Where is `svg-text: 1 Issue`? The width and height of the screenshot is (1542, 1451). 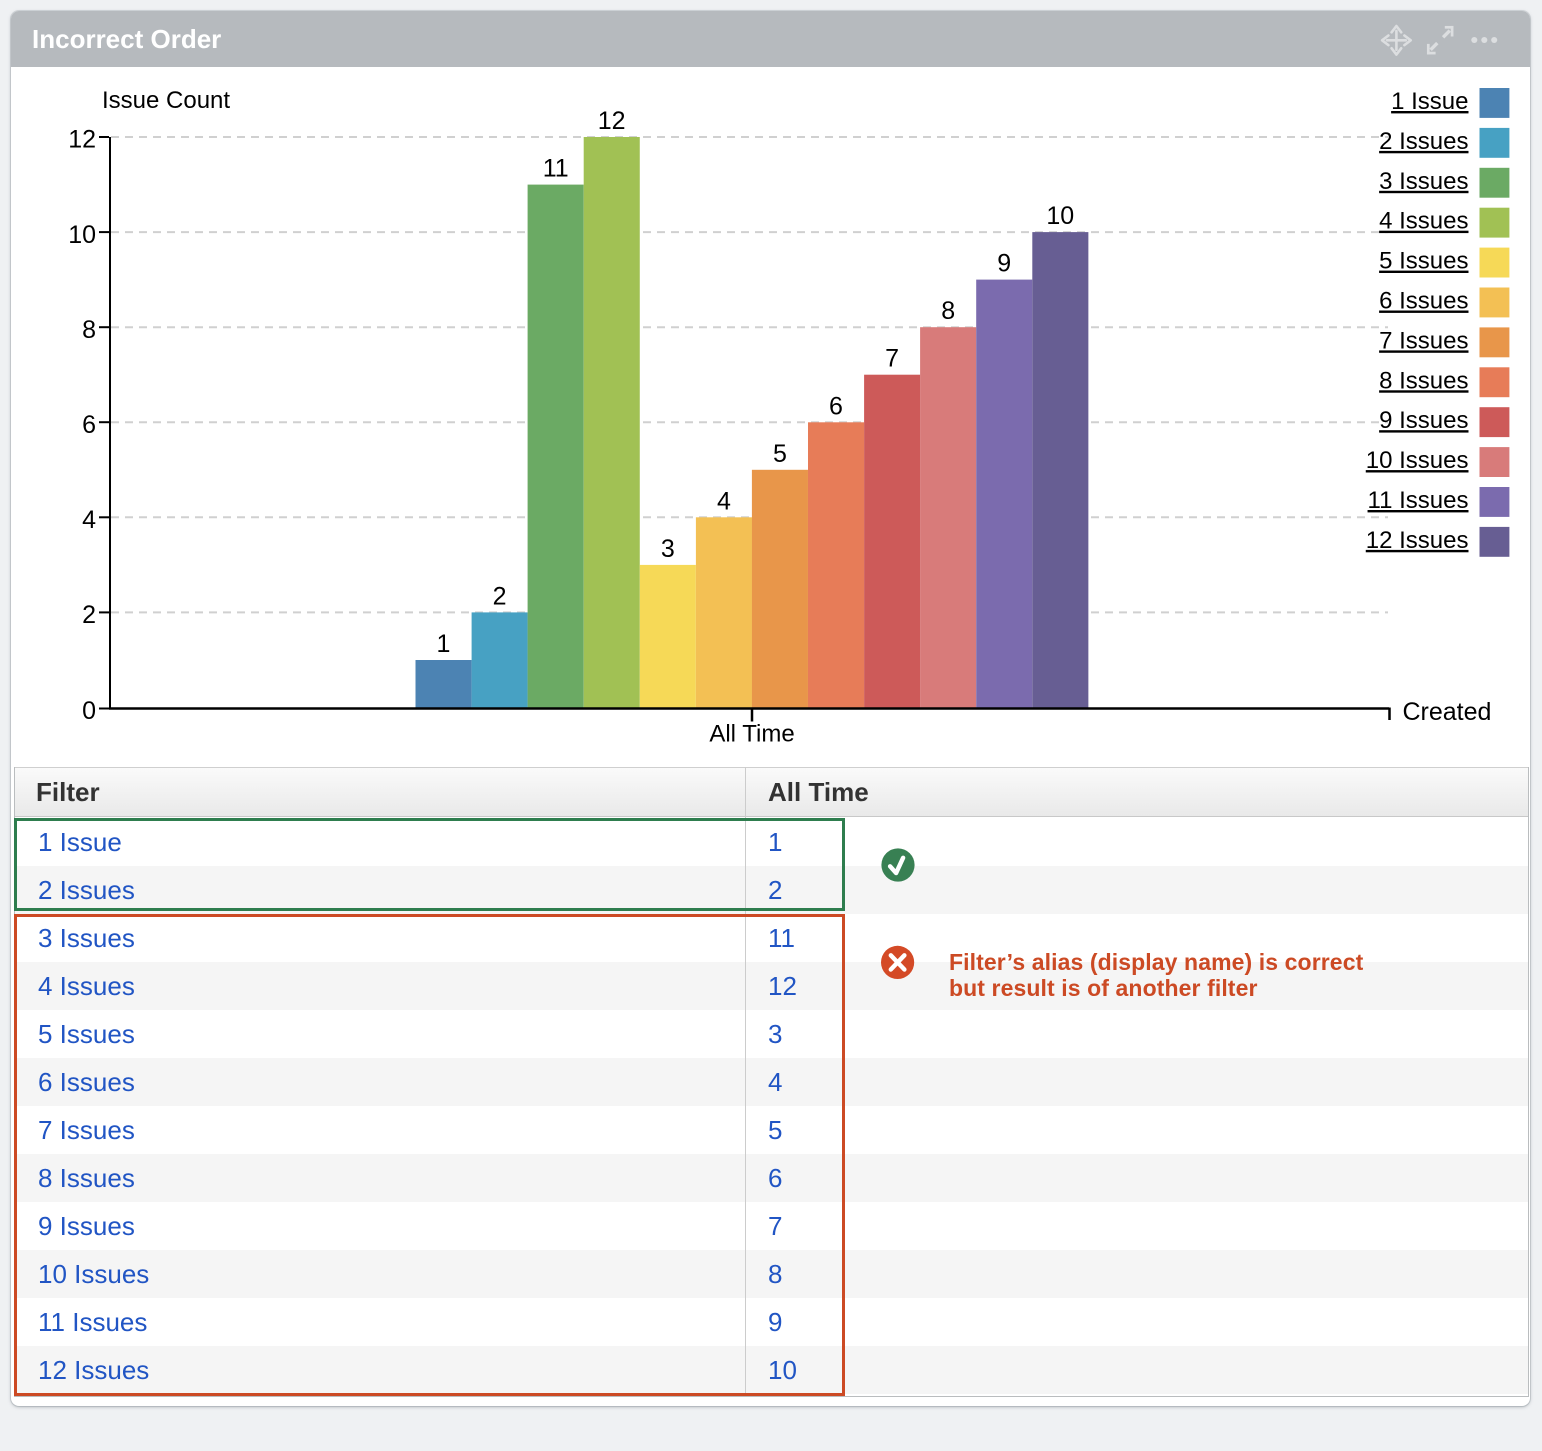
svg-text: 1 Issue is located at coordinates (1429, 101).